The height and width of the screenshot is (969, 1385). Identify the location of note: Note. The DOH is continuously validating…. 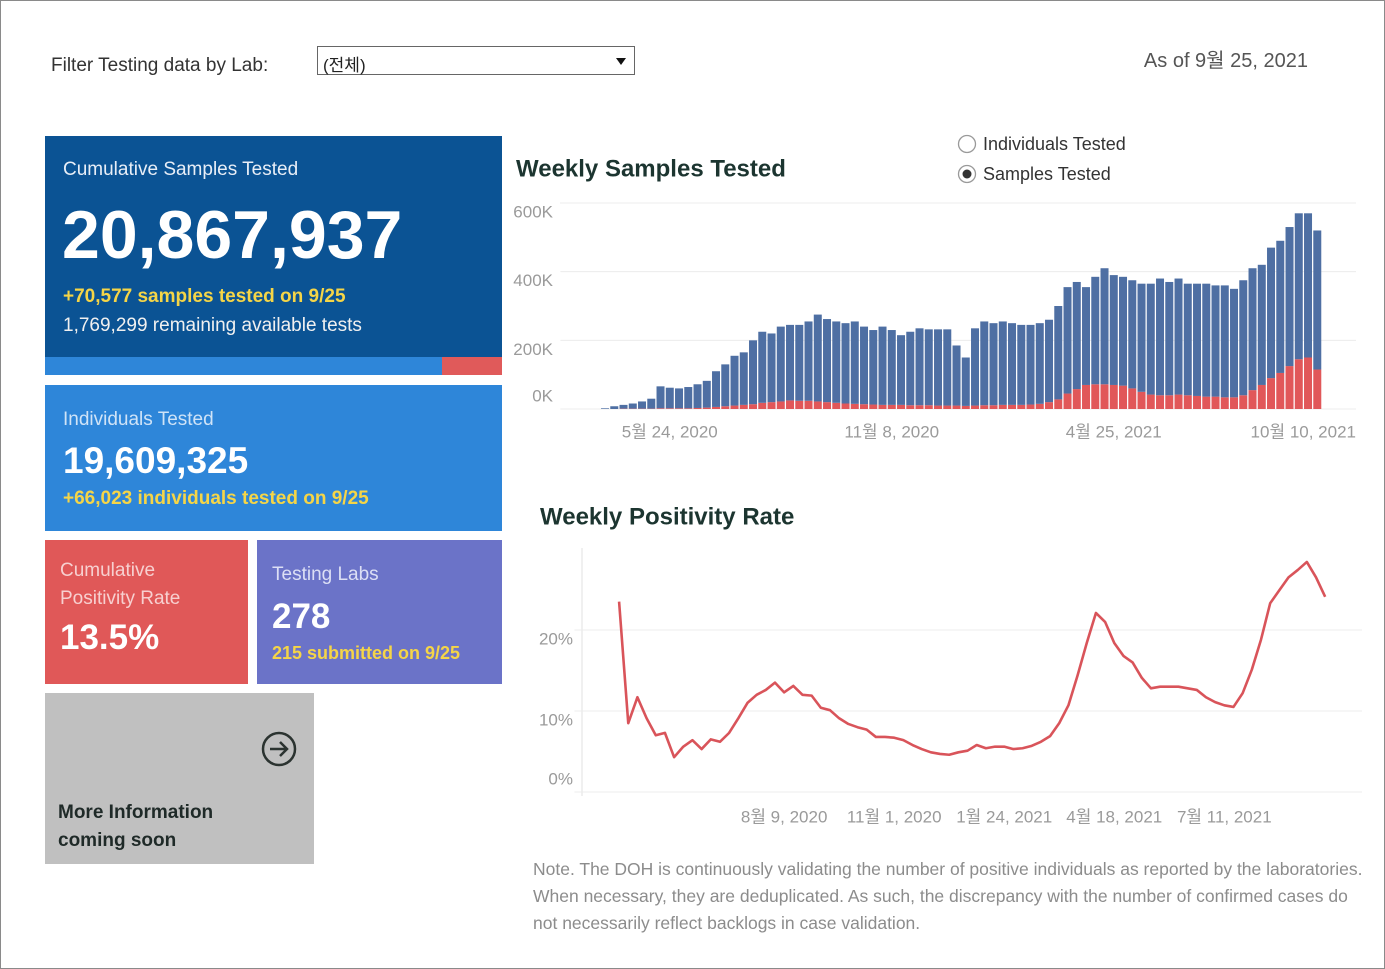
(948, 896).